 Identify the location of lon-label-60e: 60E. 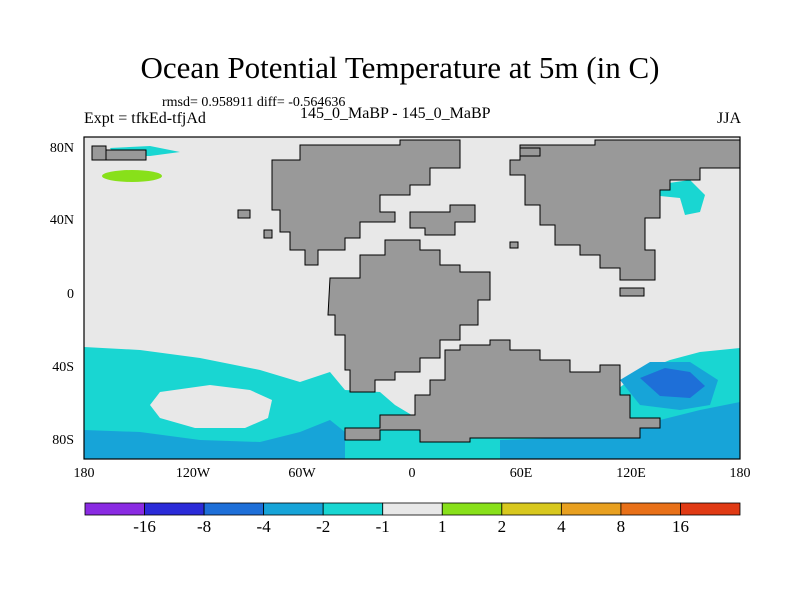
(521, 473).